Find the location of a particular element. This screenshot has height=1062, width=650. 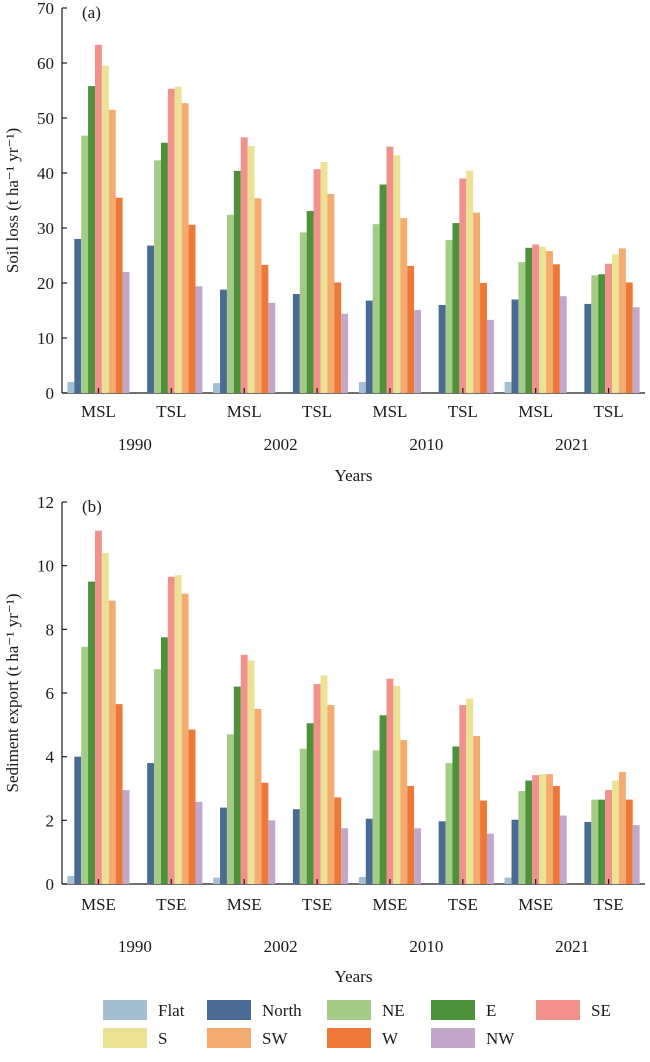

y-axis-title: Soil loss (t ha⁻¹ yr⁻¹) is located at coordinates (12, 200).